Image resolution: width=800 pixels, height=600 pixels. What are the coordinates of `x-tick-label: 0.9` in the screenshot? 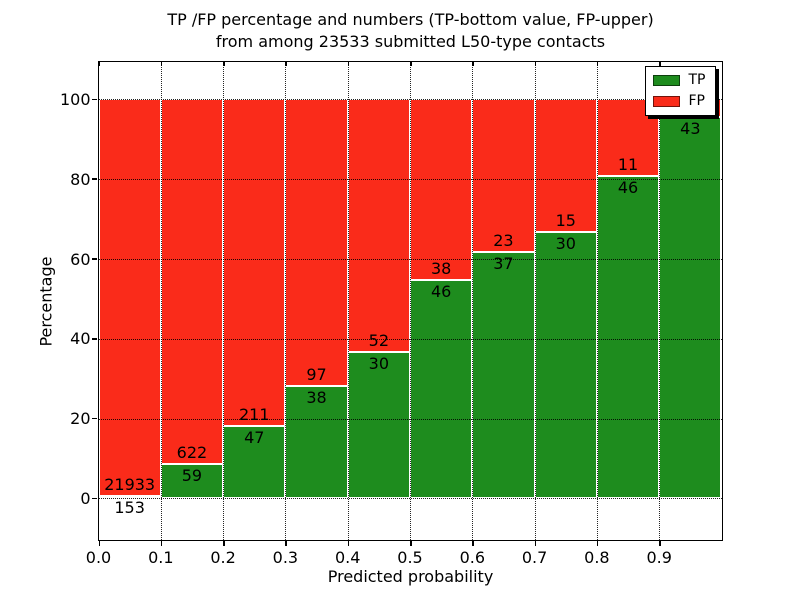 It's located at (659, 557).